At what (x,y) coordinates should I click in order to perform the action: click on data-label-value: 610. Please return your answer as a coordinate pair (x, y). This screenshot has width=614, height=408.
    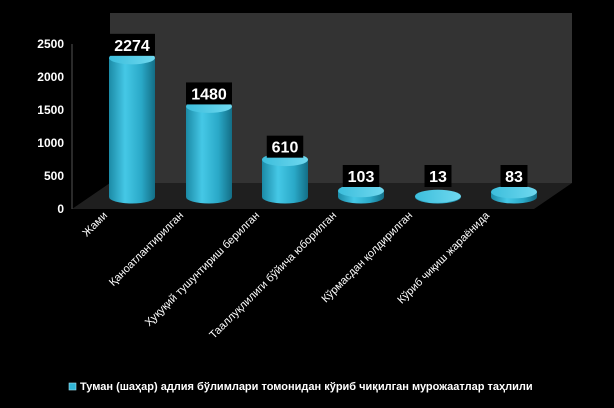
    Looking at the image, I should click on (285, 148).